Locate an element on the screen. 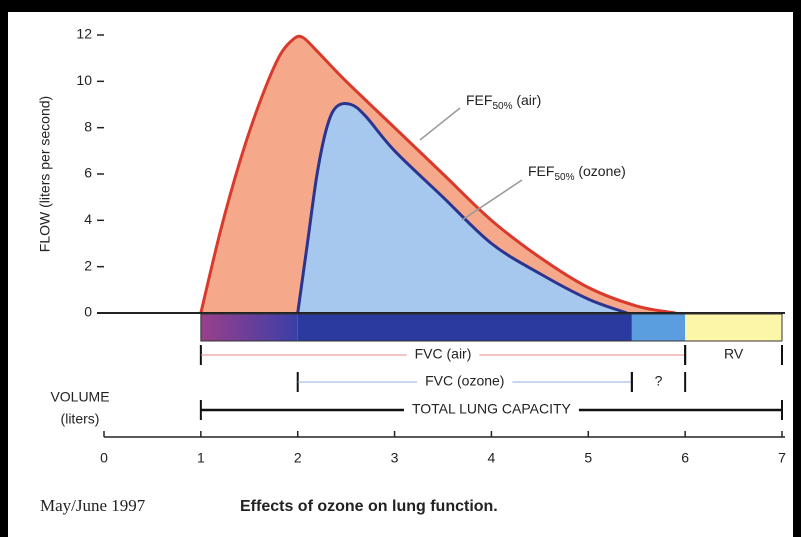 The width and height of the screenshot is (801, 537). annotation-suffix: (air) is located at coordinates (526, 100).